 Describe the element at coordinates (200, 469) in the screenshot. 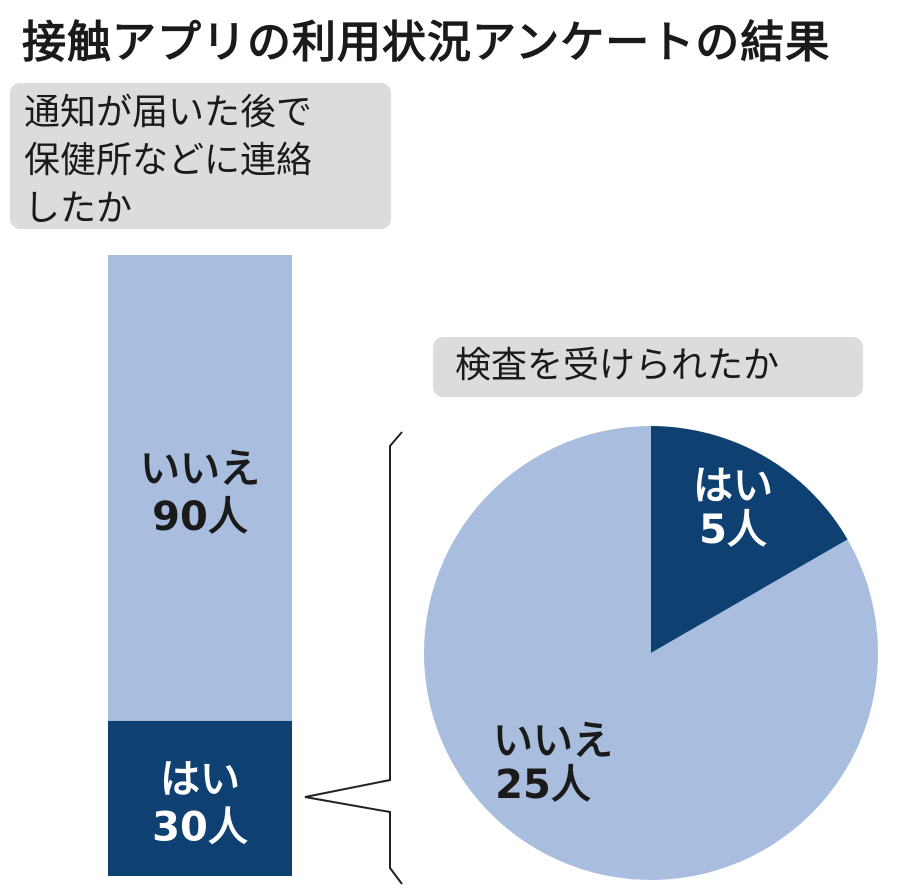

I see `bar-label-no: いいえ` at that location.